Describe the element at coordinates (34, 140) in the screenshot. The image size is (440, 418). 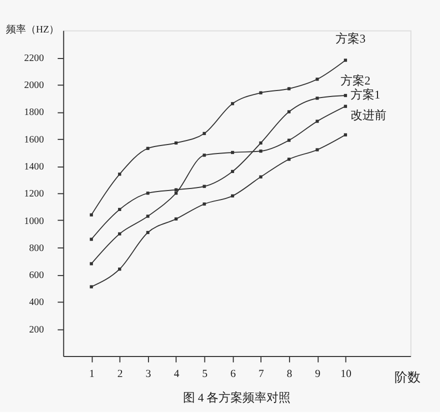
I see `y-tick-label: 1600` at that location.